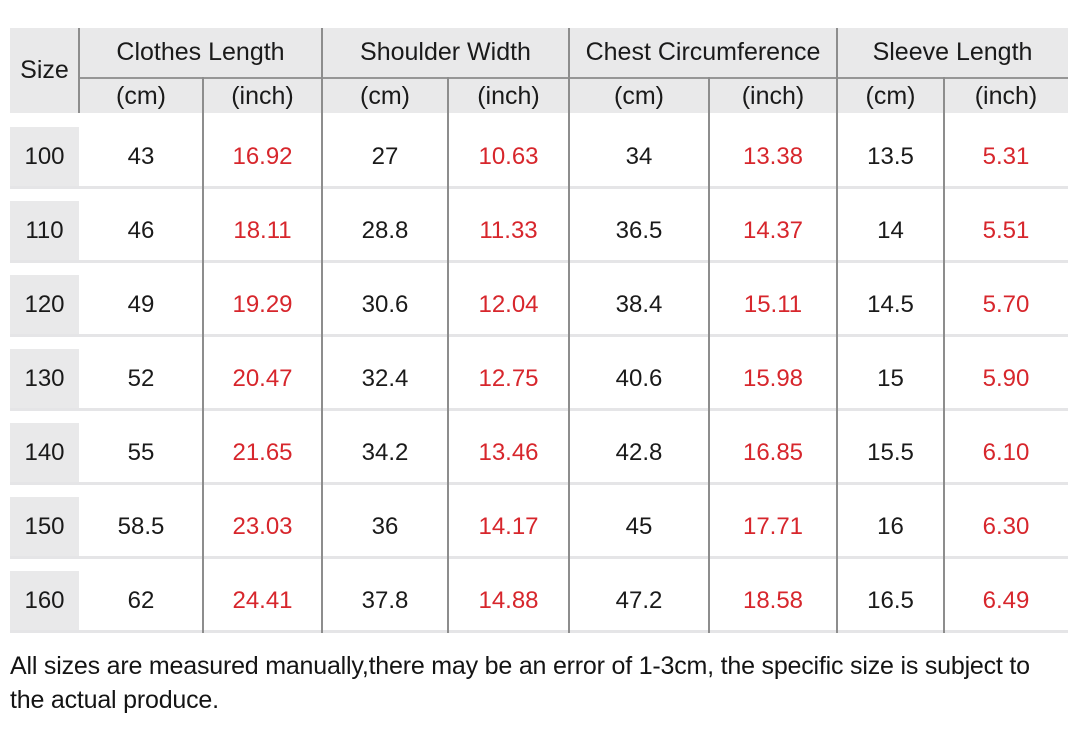  Describe the element at coordinates (890, 452) in the screenshot. I see `value-cell: 15.5` at that location.